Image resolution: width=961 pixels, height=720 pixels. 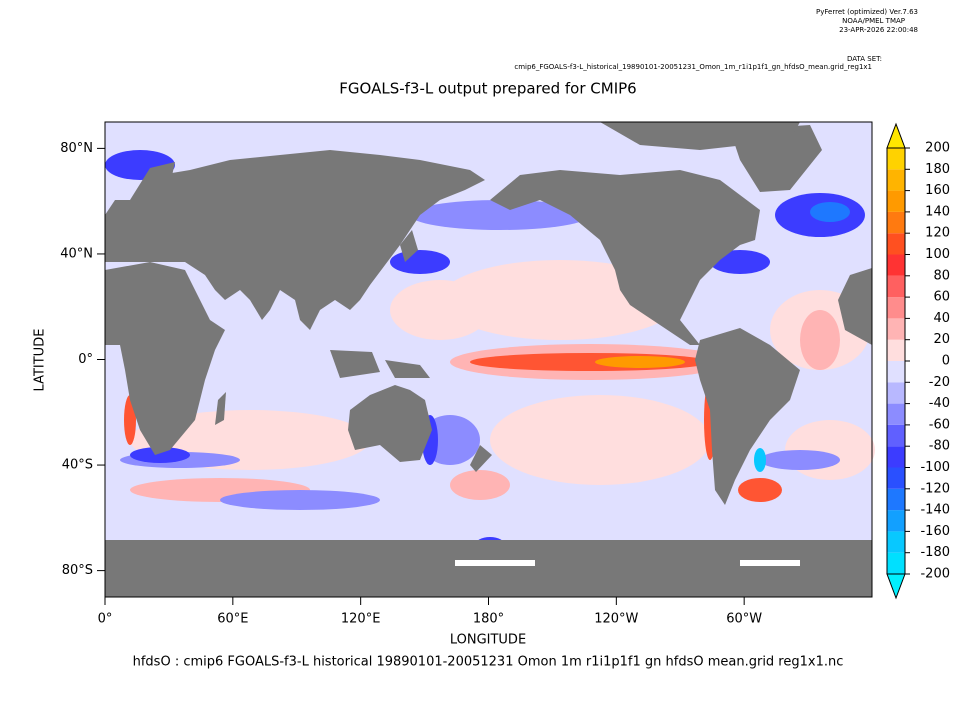 I want to click on colorbar-label: 0, so click(x=946, y=361).